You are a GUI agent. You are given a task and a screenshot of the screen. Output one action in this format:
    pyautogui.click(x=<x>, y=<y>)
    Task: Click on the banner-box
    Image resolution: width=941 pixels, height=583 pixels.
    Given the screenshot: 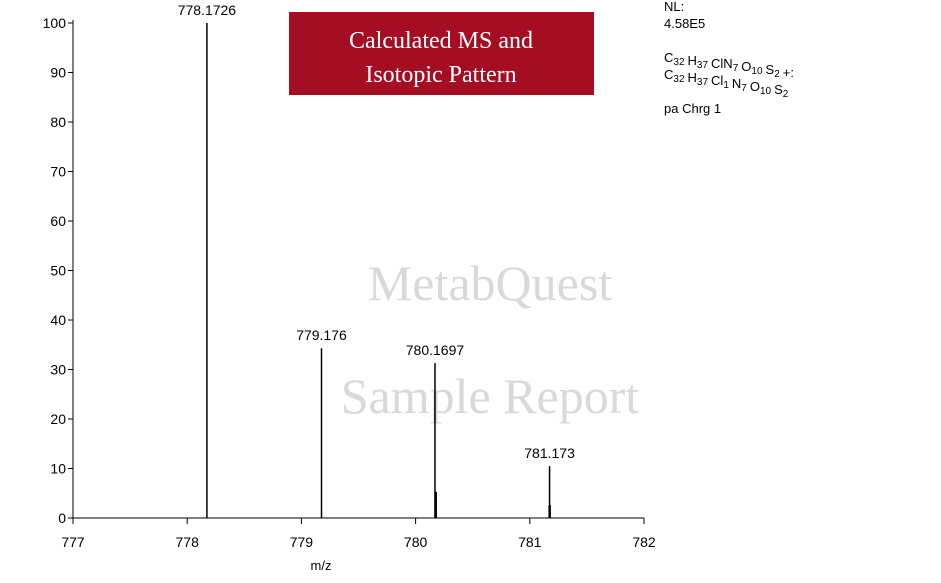 What is the action you would take?
    pyautogui.click(x=441, y=53)
    